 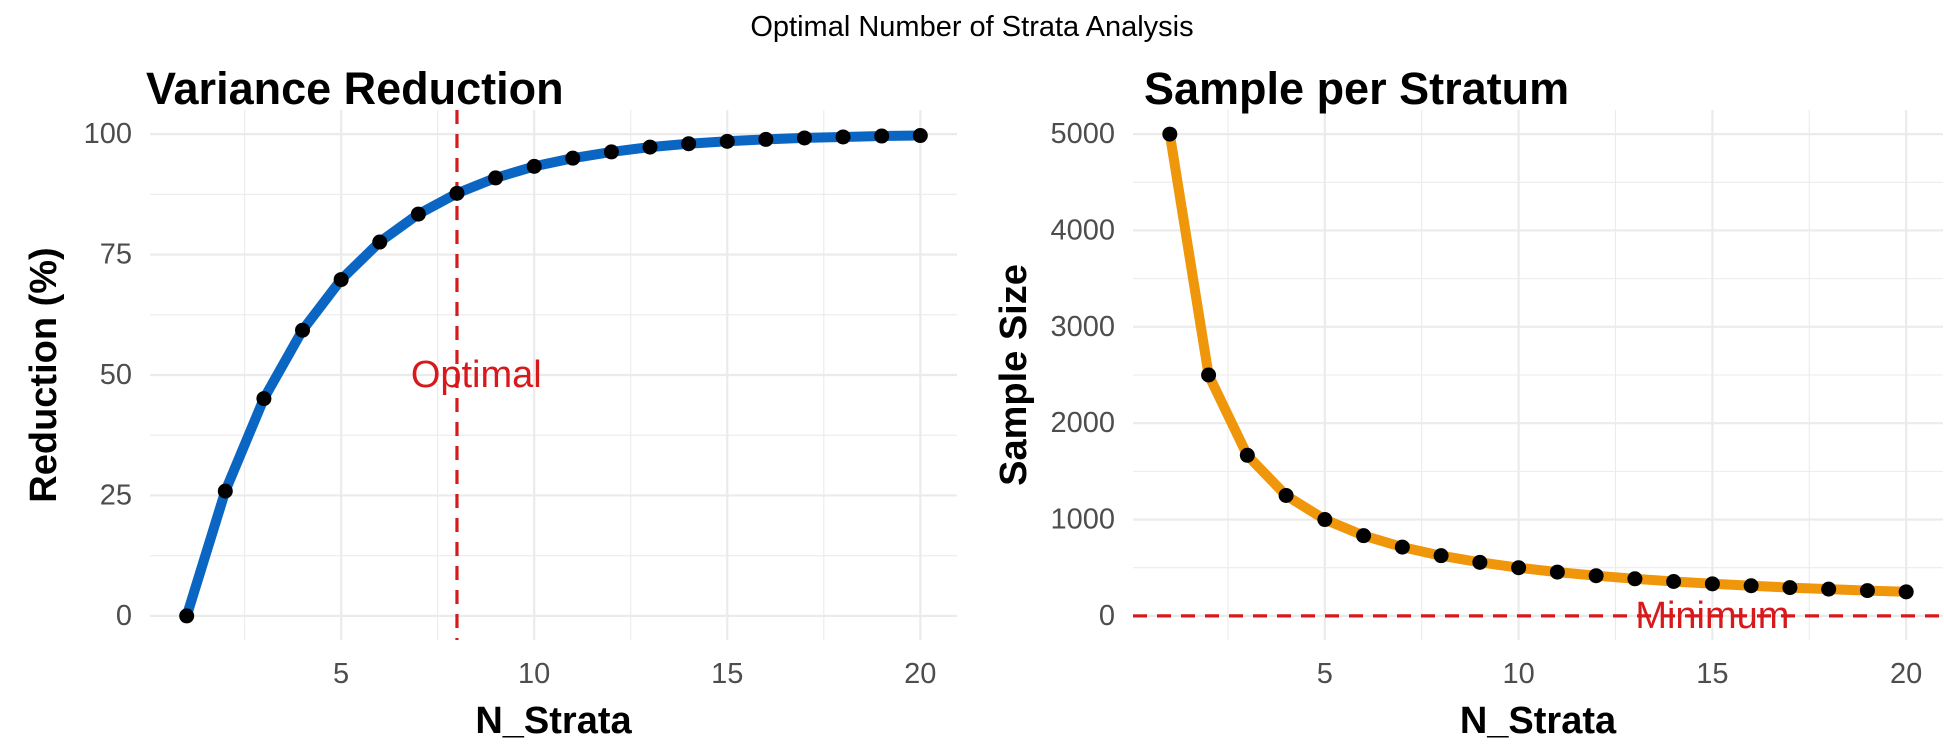 What do you see at coordinates (553, 721) in the screenshot?
I see `variance-reduction-x-axis-label: N_Strata` at bounding box center [553, 721].